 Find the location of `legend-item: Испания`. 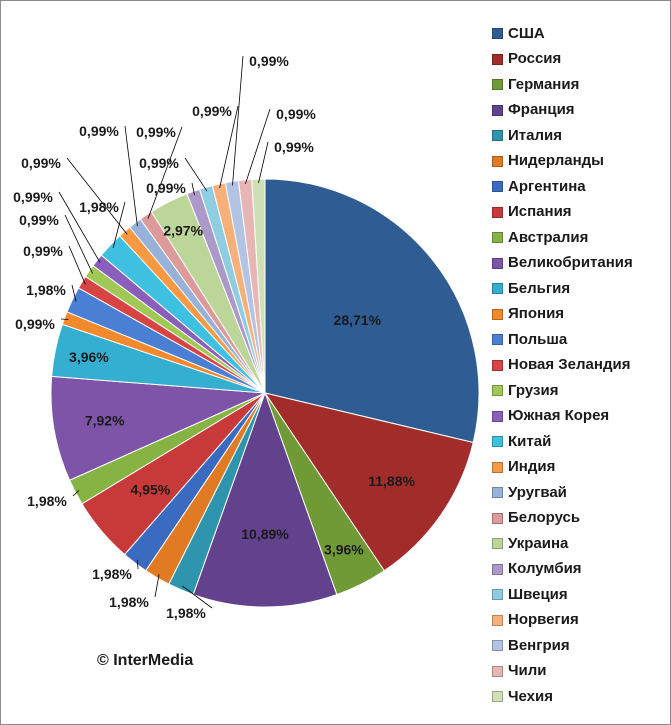

legend-item: Испания is located at coordinates (562, 213).